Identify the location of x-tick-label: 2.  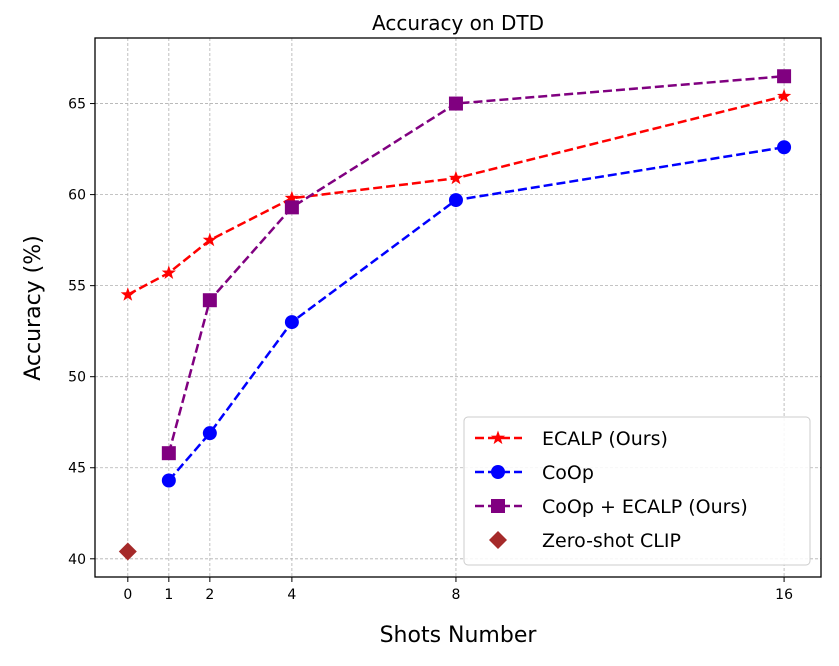
(209, 595).